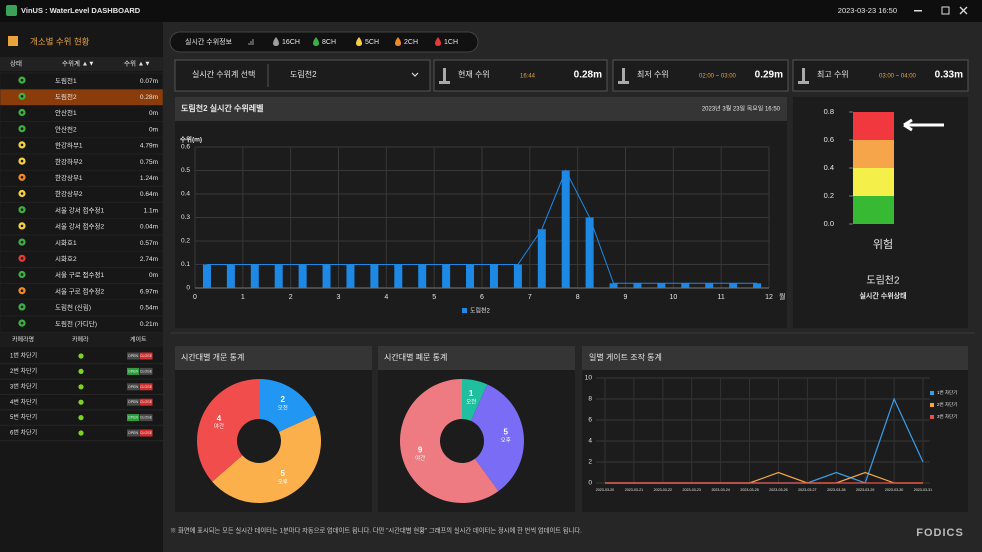 The width and height of the screenshot is (982, 552). What do you see at coordinates (865, 490) in the screenshot?
I see `x-tick-label: 2023-03-29` at bounding box center [865, 490].